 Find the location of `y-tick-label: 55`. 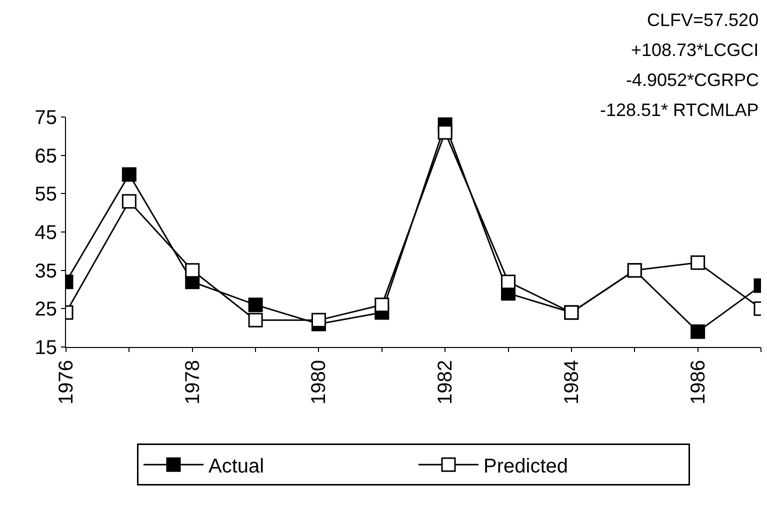

y-tick-label: 55 is located at coordinates (45, 195).